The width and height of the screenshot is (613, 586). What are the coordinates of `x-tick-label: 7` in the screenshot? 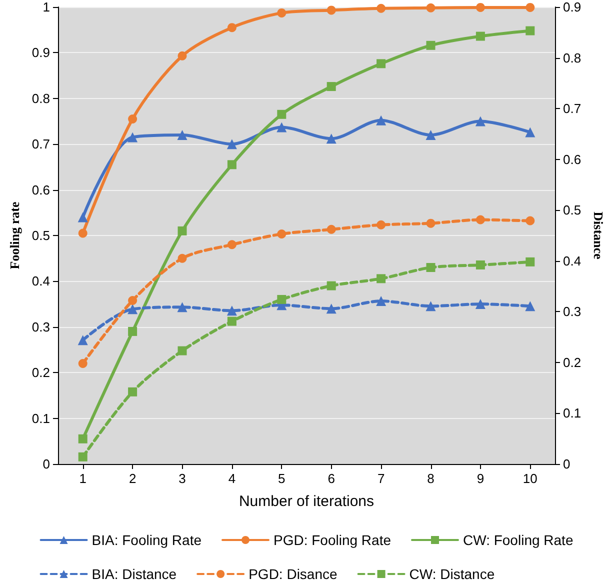 It's located at (381, 478).